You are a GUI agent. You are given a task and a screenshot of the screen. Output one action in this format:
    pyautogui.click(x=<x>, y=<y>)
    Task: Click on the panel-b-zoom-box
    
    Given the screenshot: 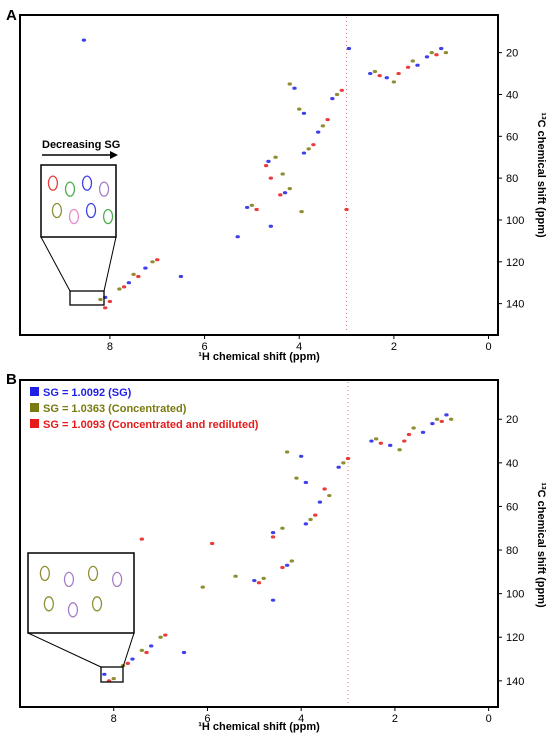 What is the action you would take?
    pyautogui.click(x=112, y=674)
    